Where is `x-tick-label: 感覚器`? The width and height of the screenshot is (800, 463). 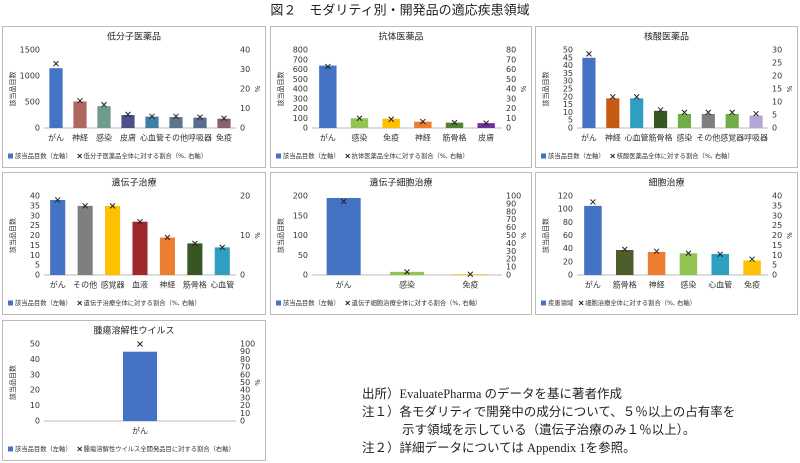 x-tick-label: 感覚器 is located at coordinates (732, 138).